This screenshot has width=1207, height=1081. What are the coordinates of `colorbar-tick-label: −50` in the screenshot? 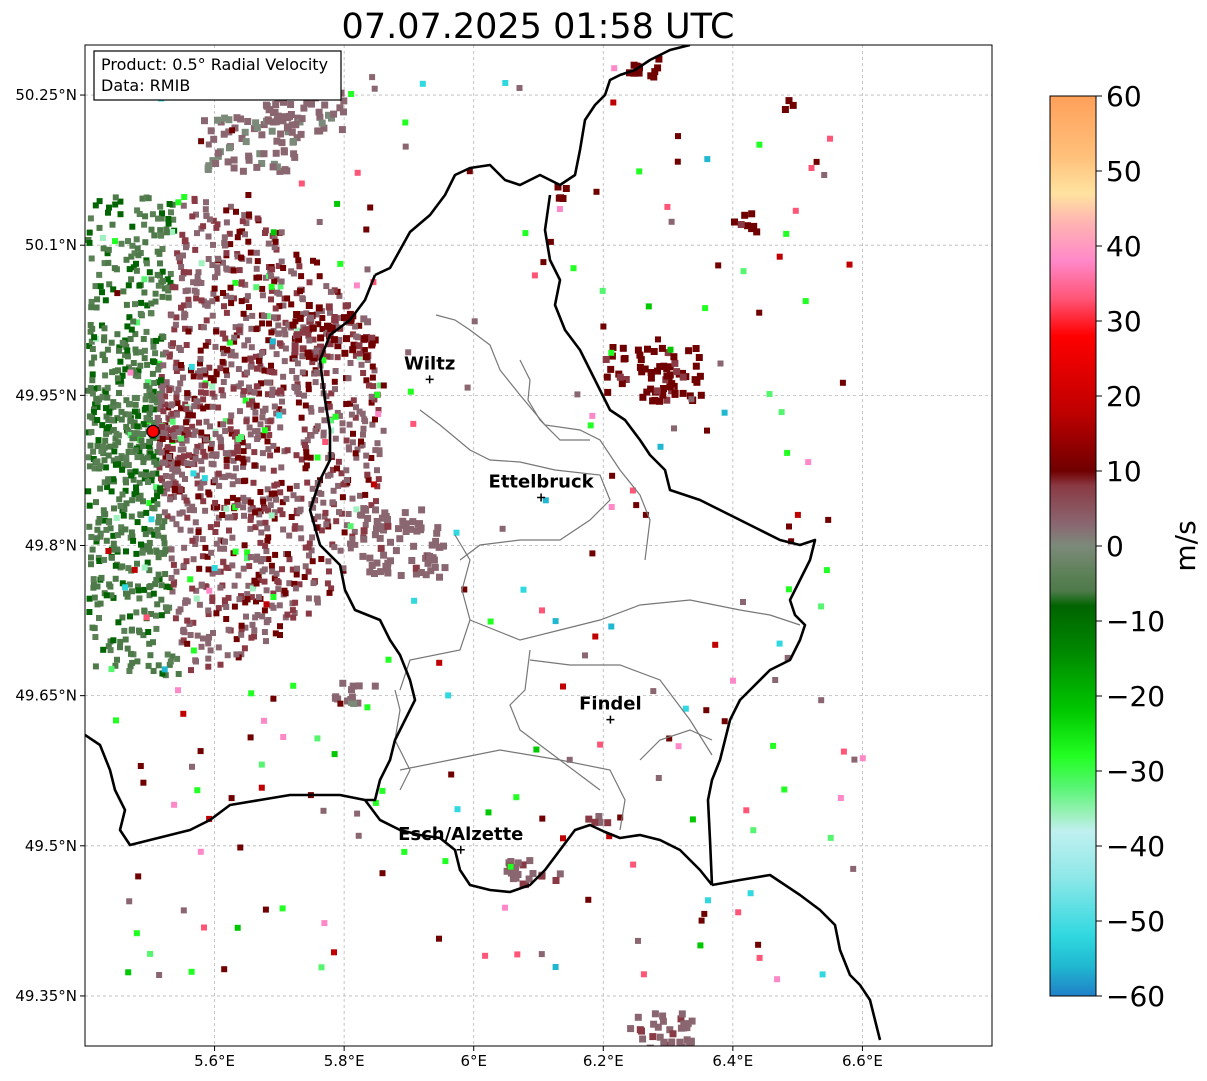 It's located at (1135, 921).